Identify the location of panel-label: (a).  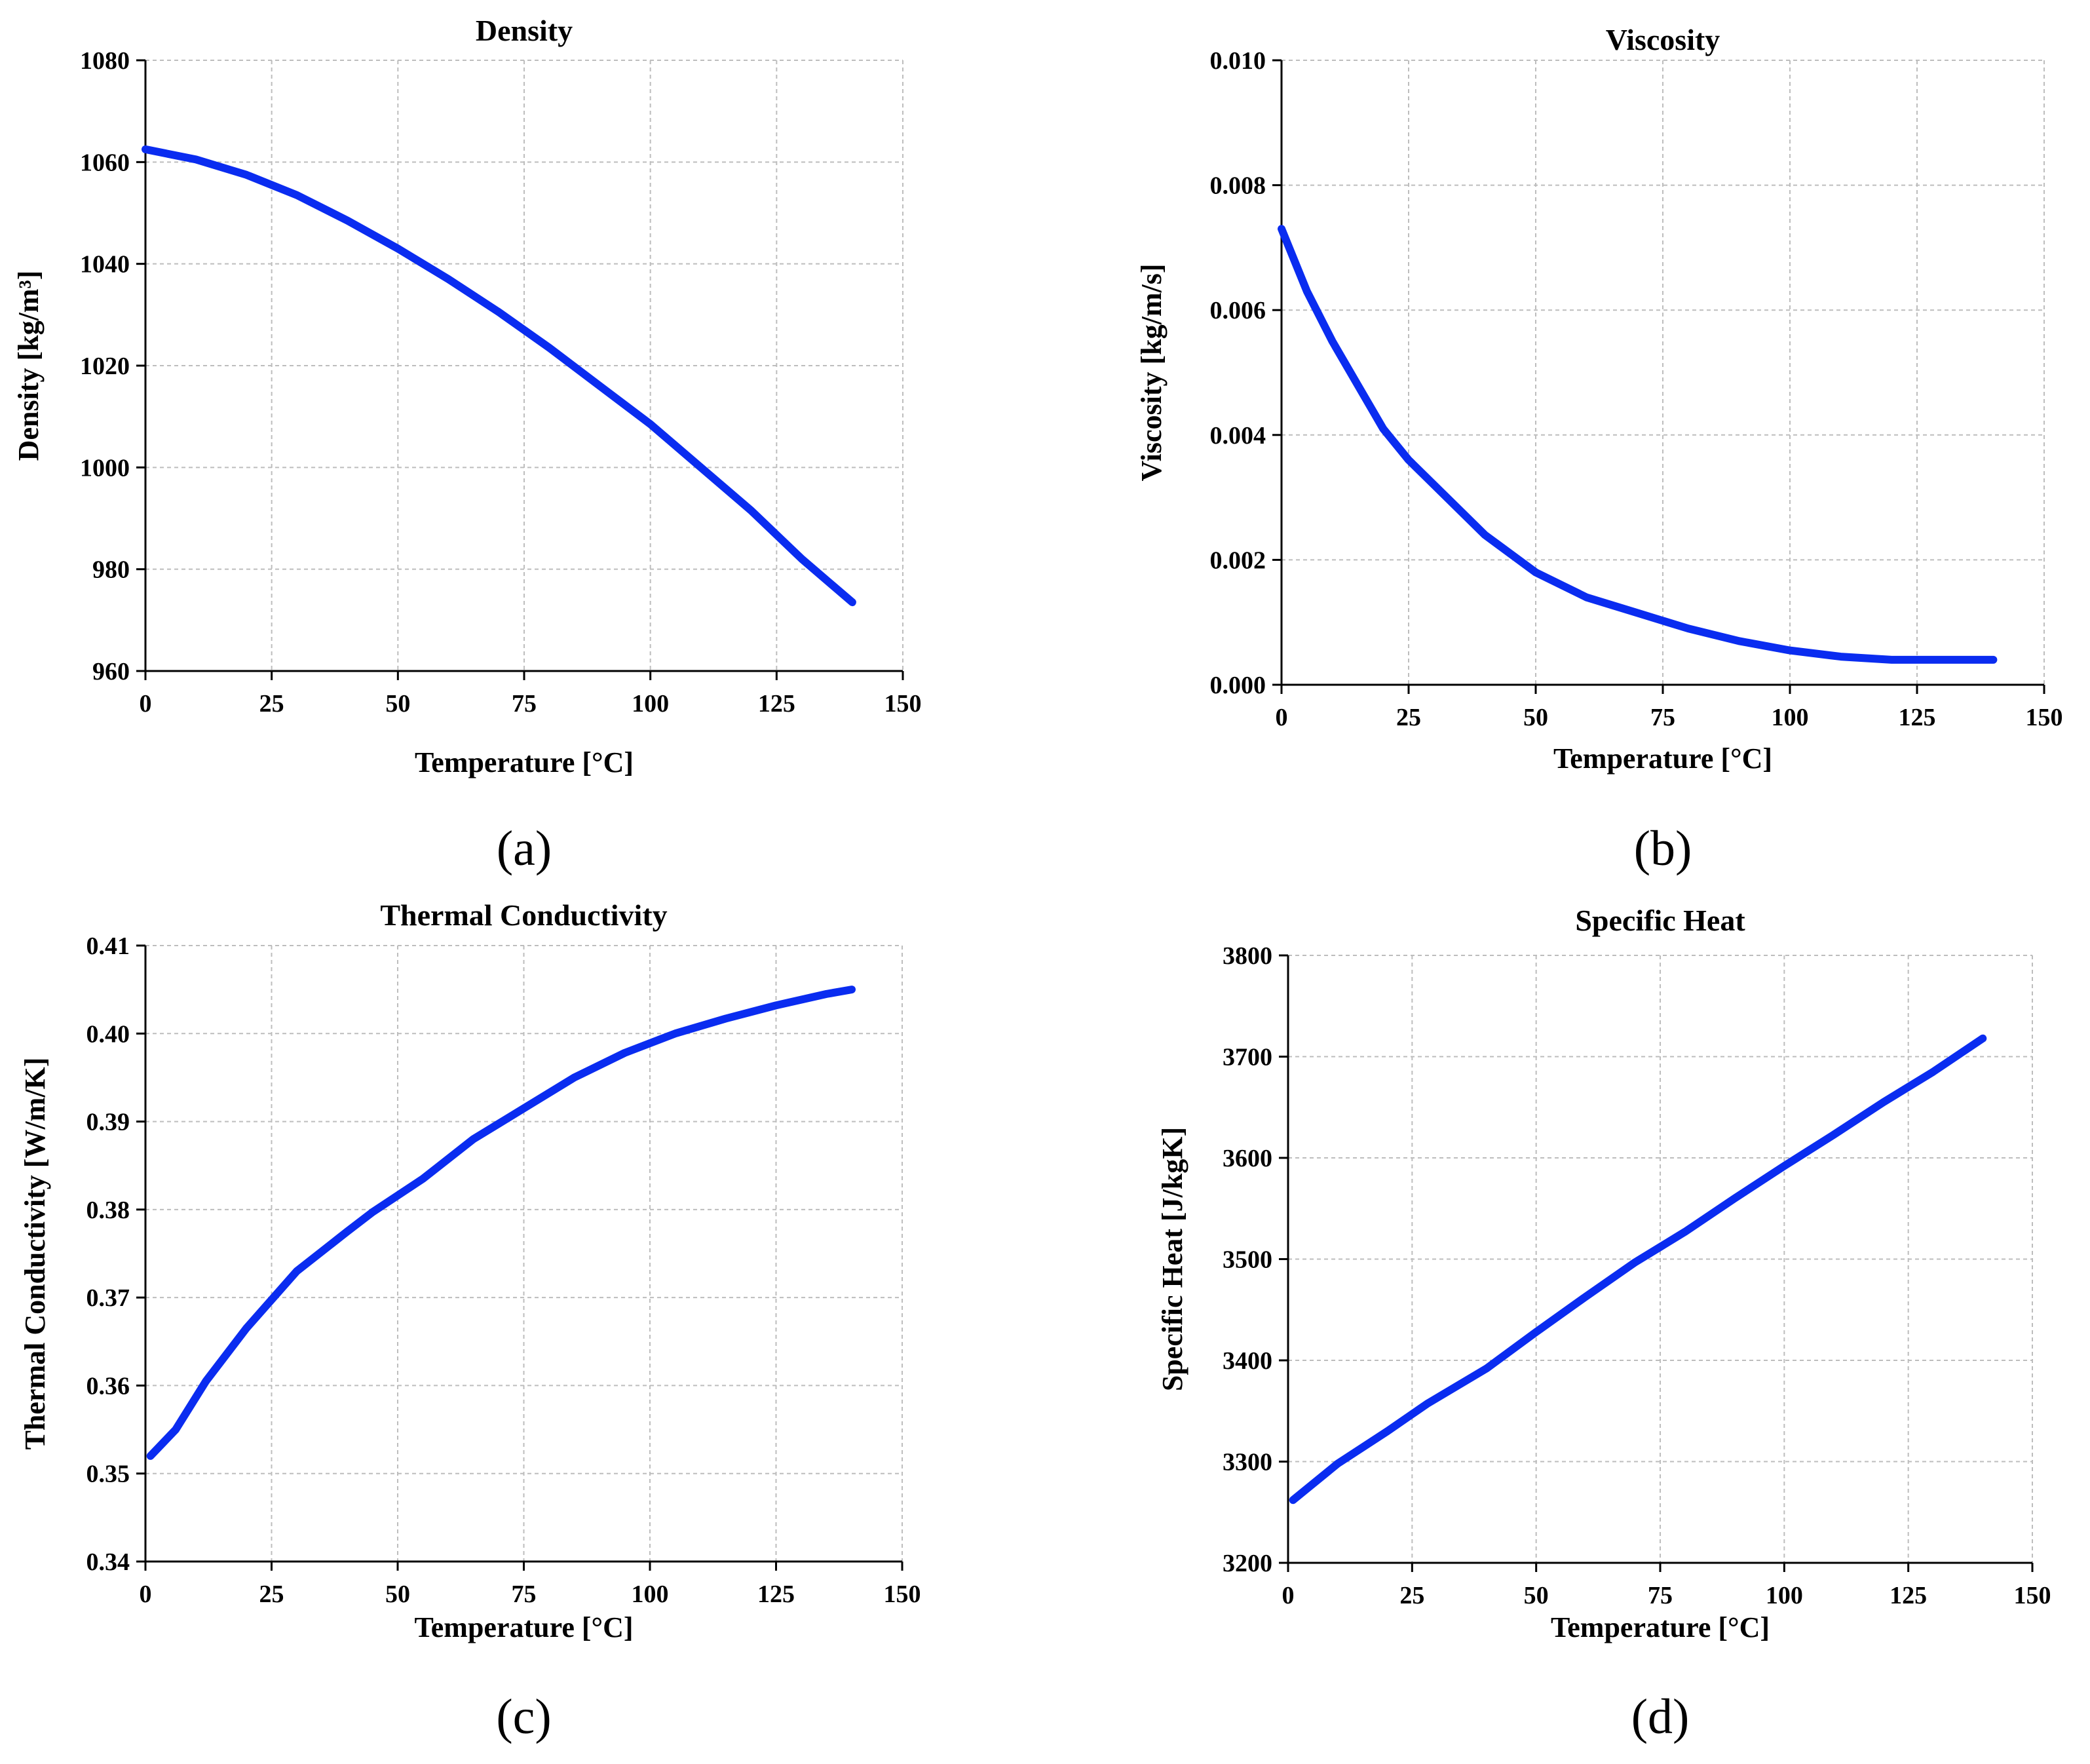
(524, 849).